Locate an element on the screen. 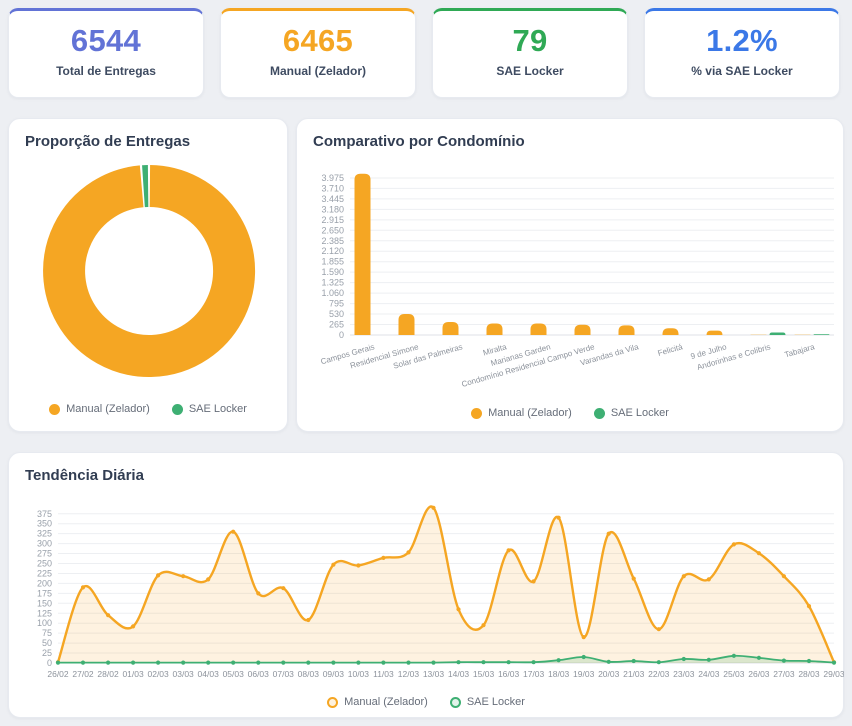 The height and width of the screenshot is (726, 852). svg-text: 14/03 is located at coordinates (459, 674).